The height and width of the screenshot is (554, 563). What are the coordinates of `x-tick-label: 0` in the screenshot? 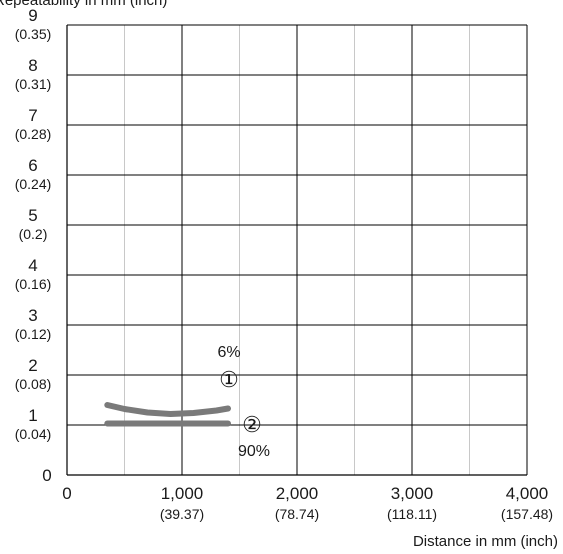 It's located at (66, 493).